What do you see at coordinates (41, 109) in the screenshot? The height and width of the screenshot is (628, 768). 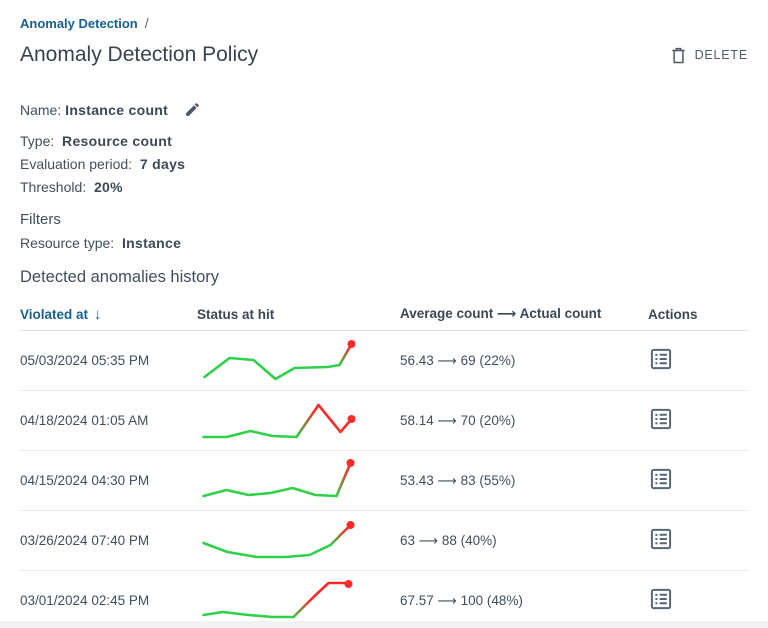 I see `name-label: Name:` at bounding box center [41, 109].